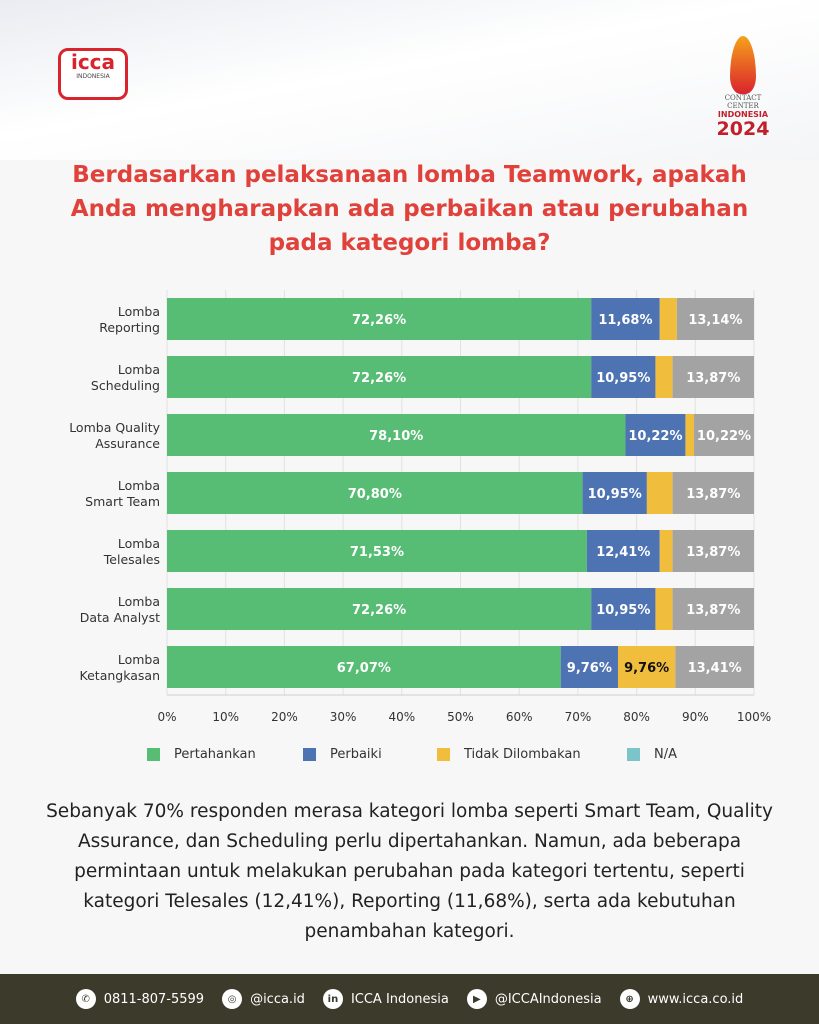 Image resolution: width=819 pixels, height=1024 pixels. I want to click on category-label: Scheduling, so click(125, 385).